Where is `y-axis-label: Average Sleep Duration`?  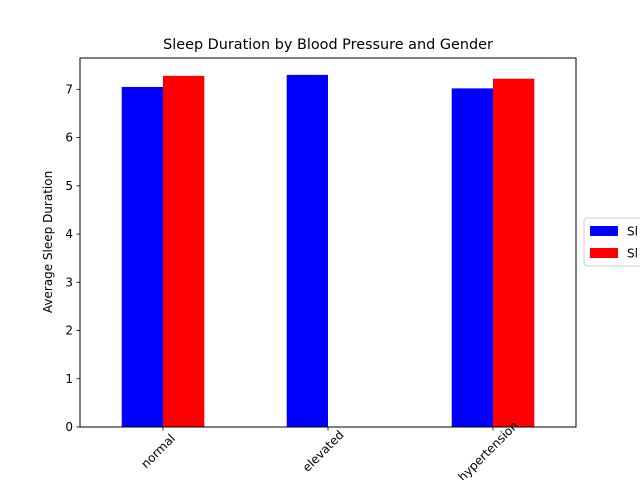
y-axis-label: Average Sleep Duration is located at coordinates (48, 242).